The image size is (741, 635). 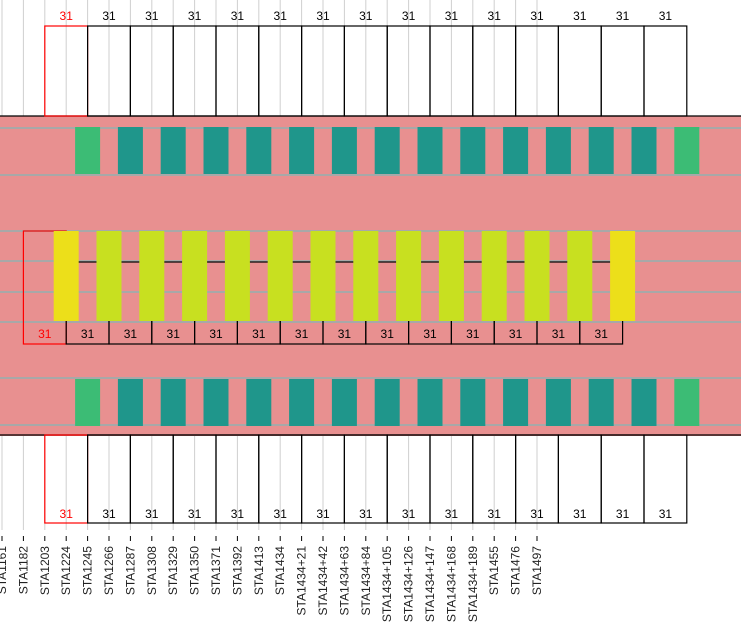 I want to click on station-label: STA1434+42, so click(x=323, y=581).